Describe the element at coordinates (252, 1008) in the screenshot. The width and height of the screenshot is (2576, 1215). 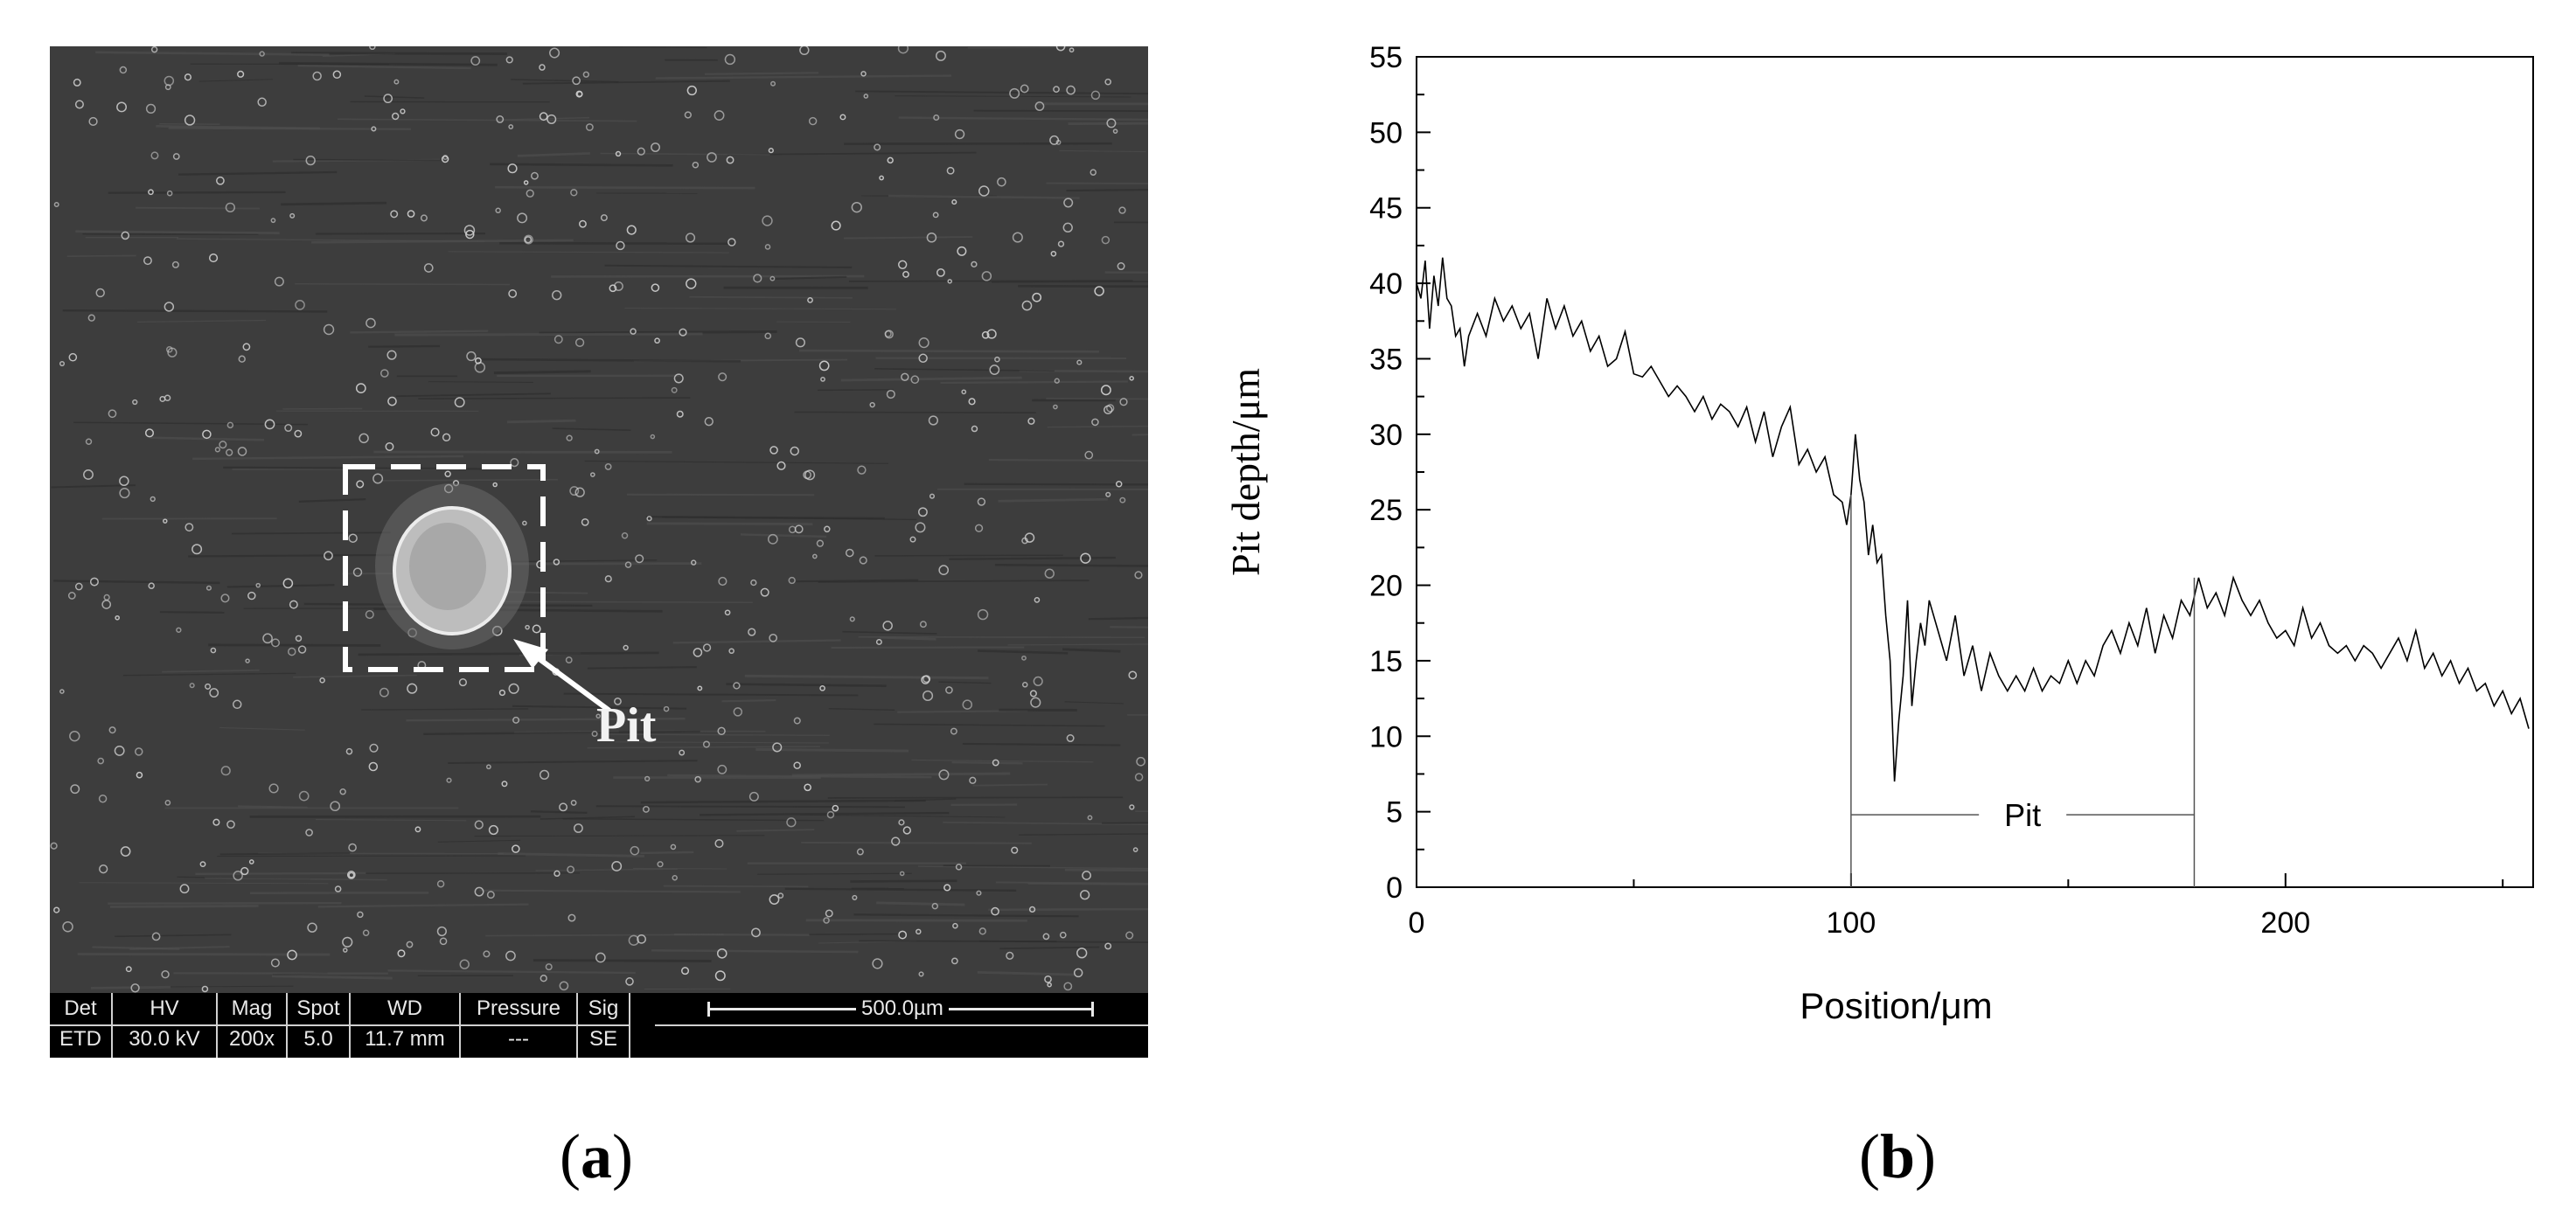
I see `databar-heading: Mag` at that location.